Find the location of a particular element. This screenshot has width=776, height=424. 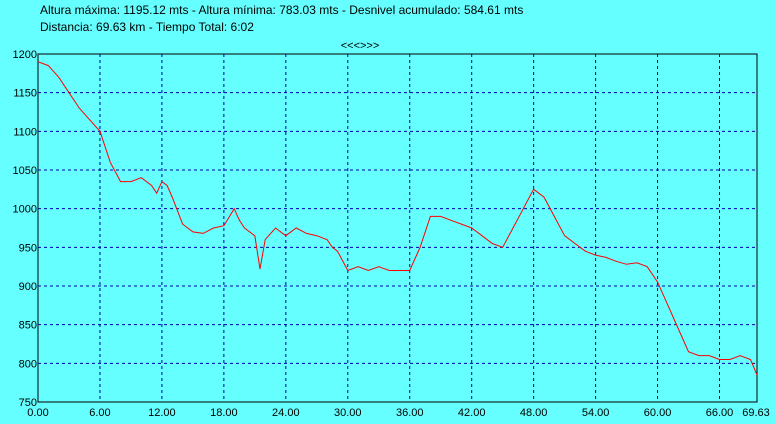

x-tick-label: 69.63 is located at coordinates (756, 413).